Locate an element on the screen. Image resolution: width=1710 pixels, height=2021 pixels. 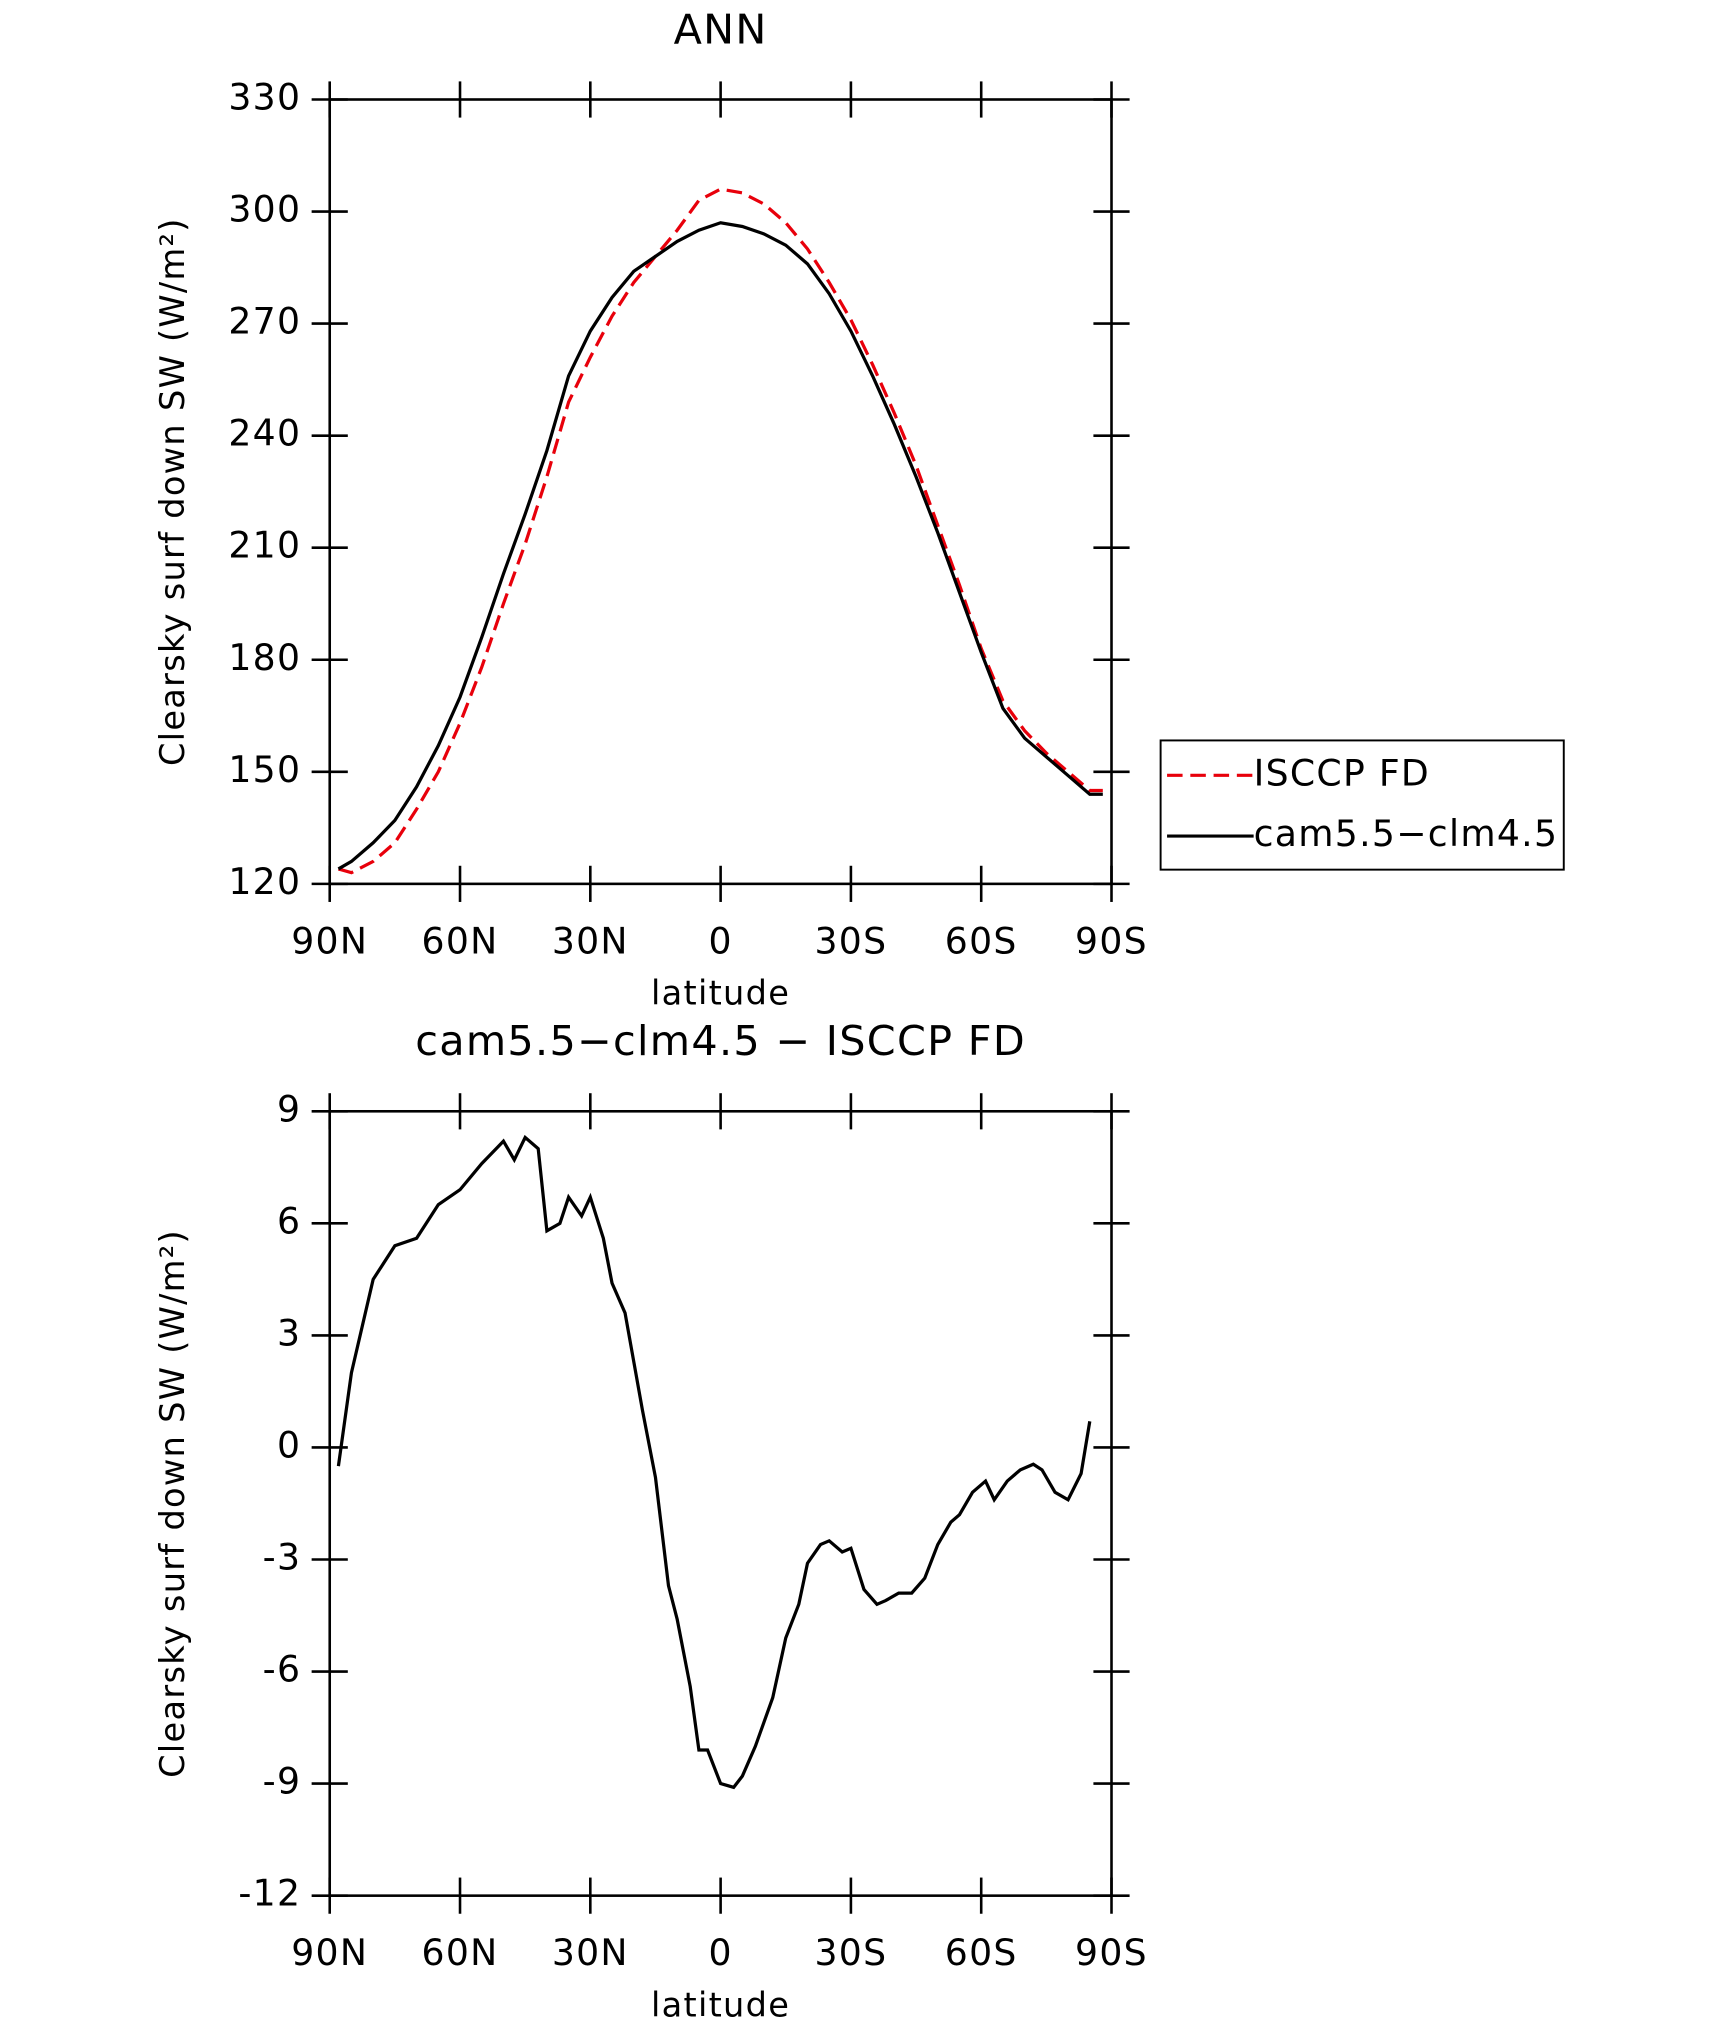
chart-title: ANN is located at coordinates (721, 29).